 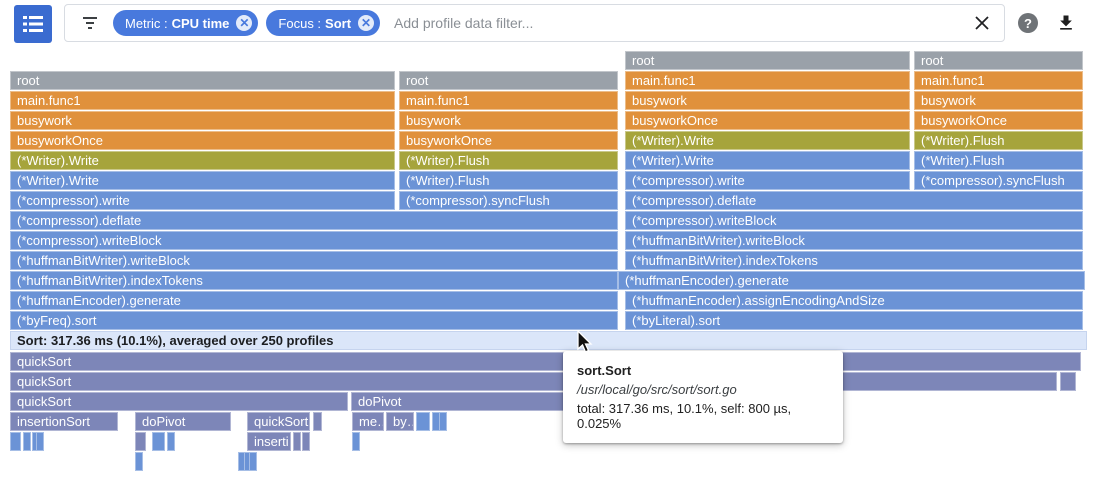 What do you see at coordinates (244, 23) in the screenshot?
I see `chip-metric-remove-icon: ✕` at bounding box center [244, 23].